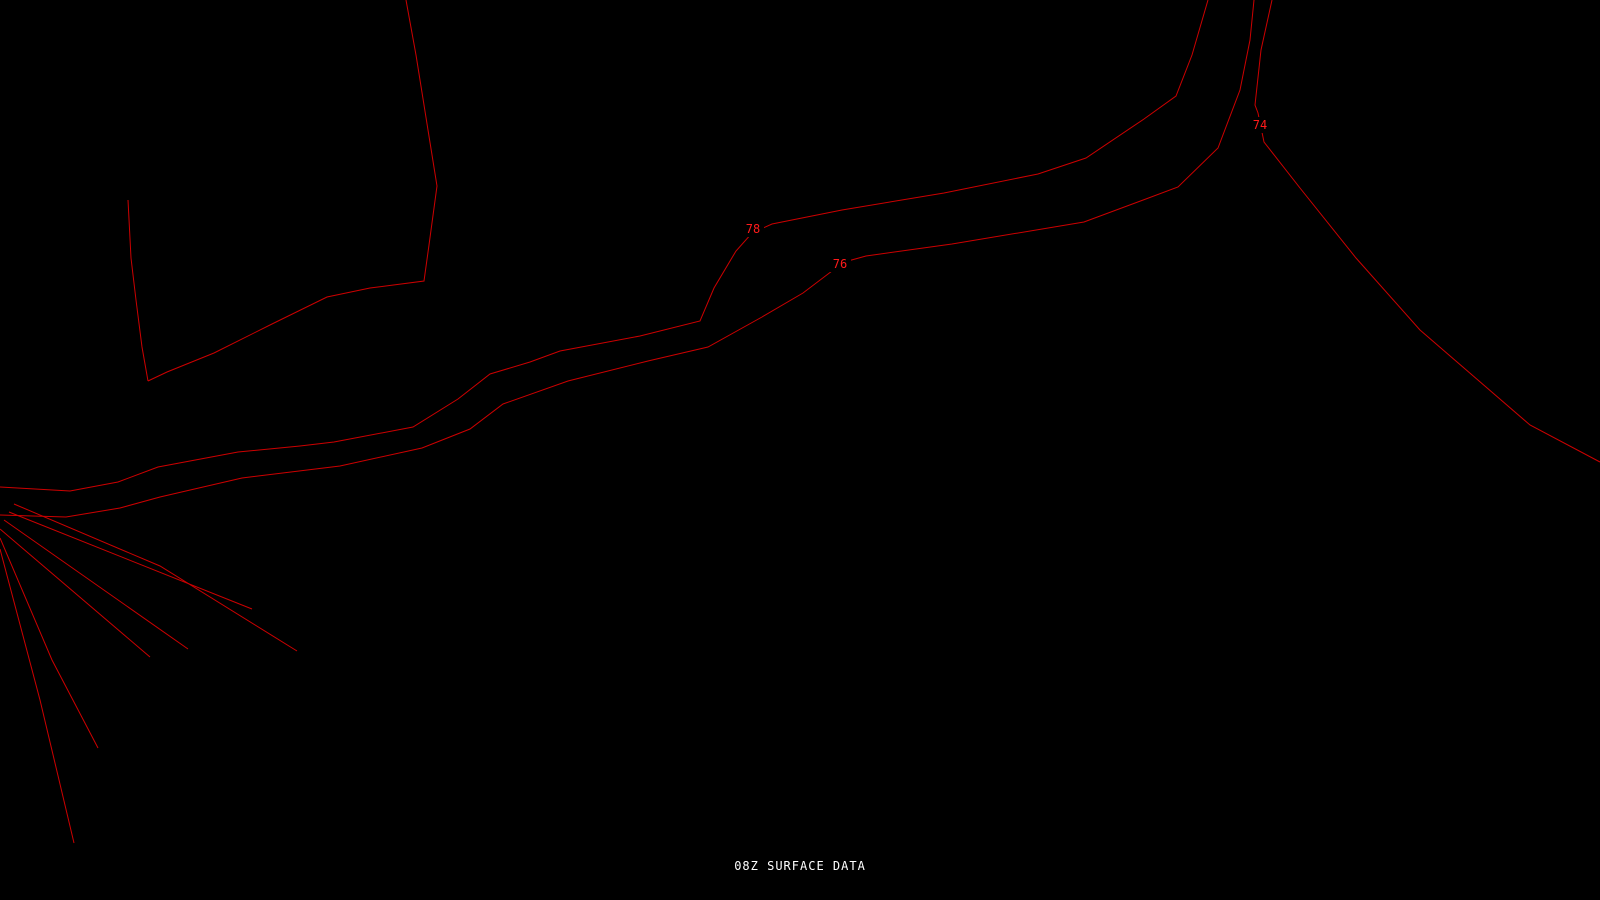  I want to click on contour-label-76: 76, so click(840, 264).